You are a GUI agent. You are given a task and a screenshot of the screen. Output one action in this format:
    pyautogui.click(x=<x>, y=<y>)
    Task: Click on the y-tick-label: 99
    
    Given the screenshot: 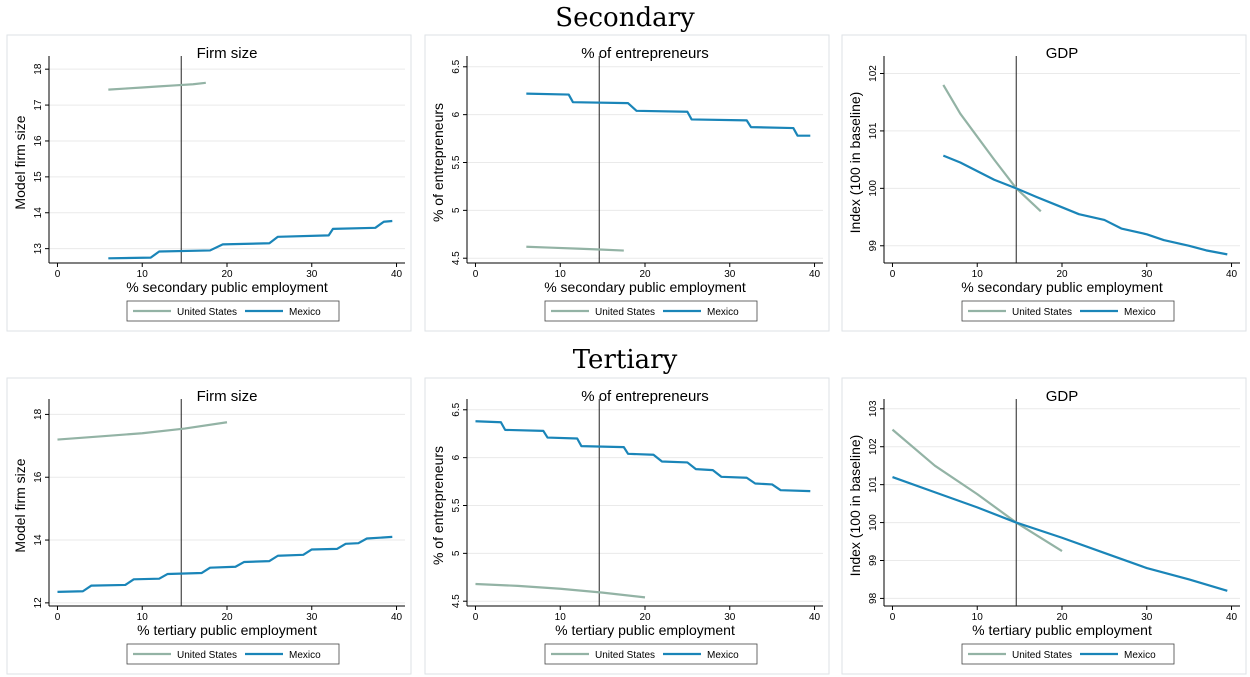 What is the action you would take?
    pyautogui.click(x=873, y=246)
    